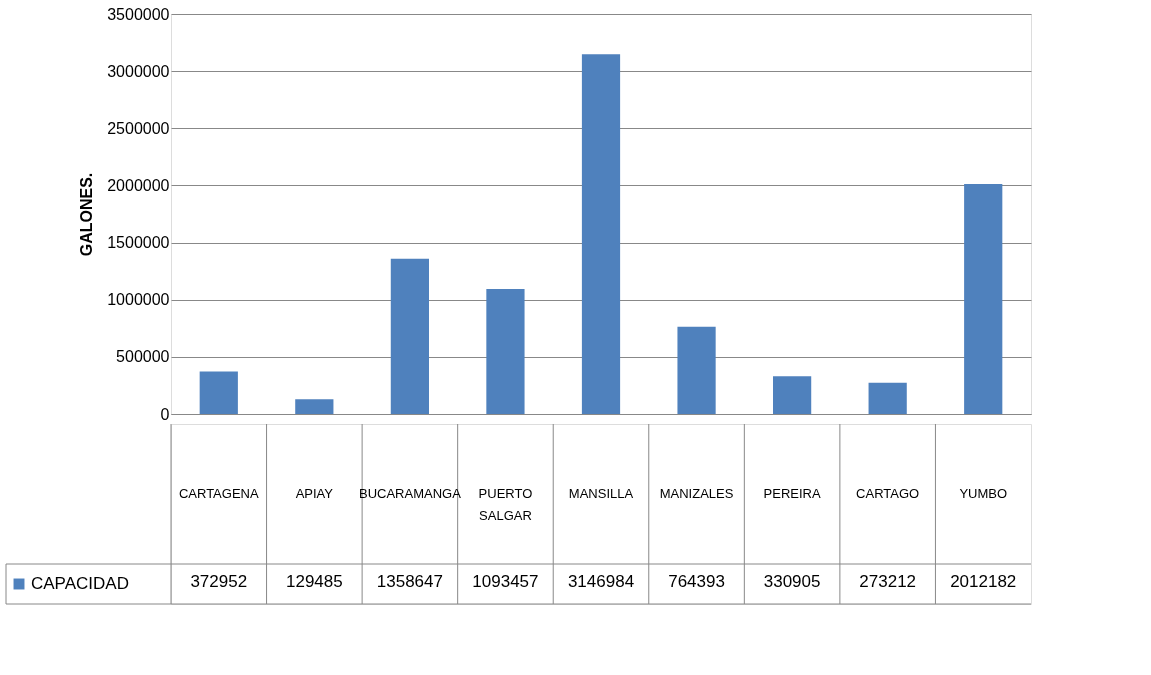 The height and width of the screenshot is (675, 1151). Describe the element at coordinates (888, 581) in the screenshot. I see `data-label: 273212` at that location.